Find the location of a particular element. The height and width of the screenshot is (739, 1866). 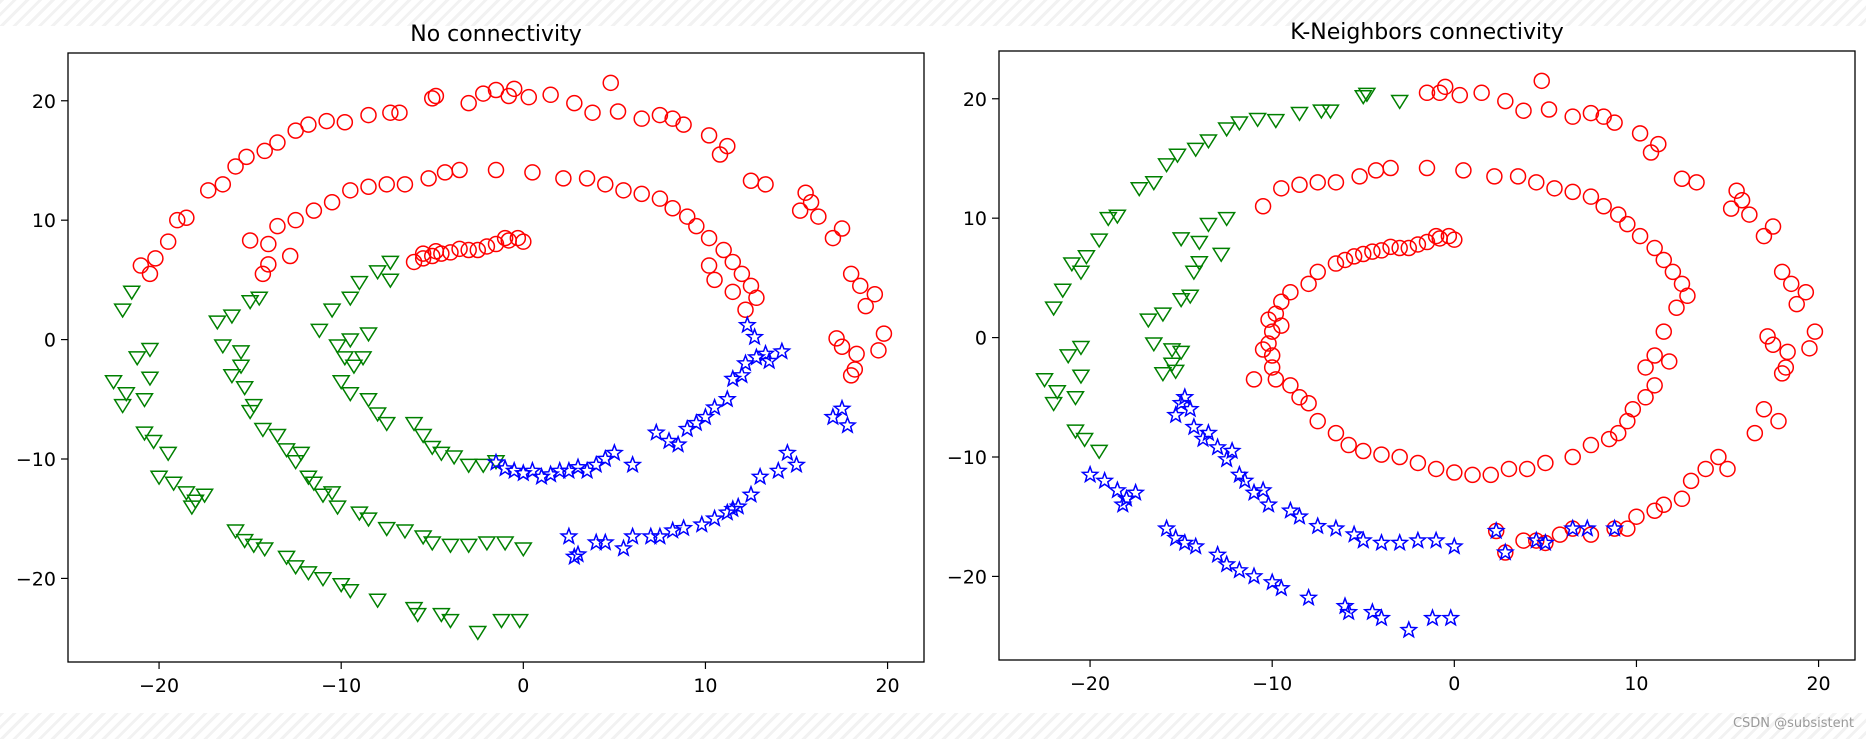

x-tick-label: −10 is located at coordinates (341, 686).